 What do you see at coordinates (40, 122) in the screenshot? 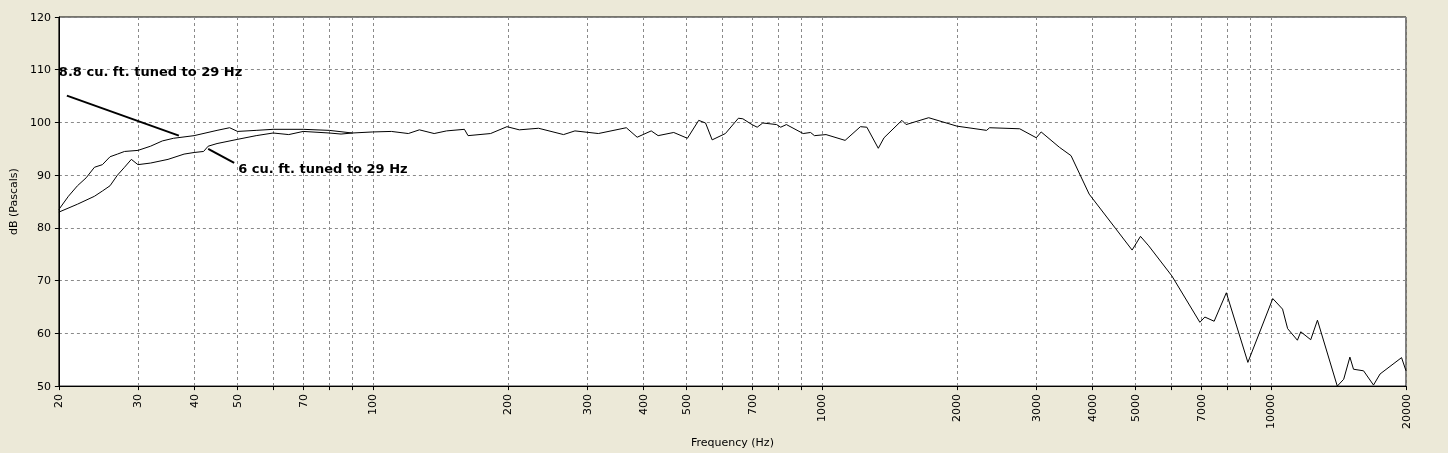
I see `y-tick-label: 100` at bounding box center [40, 122].